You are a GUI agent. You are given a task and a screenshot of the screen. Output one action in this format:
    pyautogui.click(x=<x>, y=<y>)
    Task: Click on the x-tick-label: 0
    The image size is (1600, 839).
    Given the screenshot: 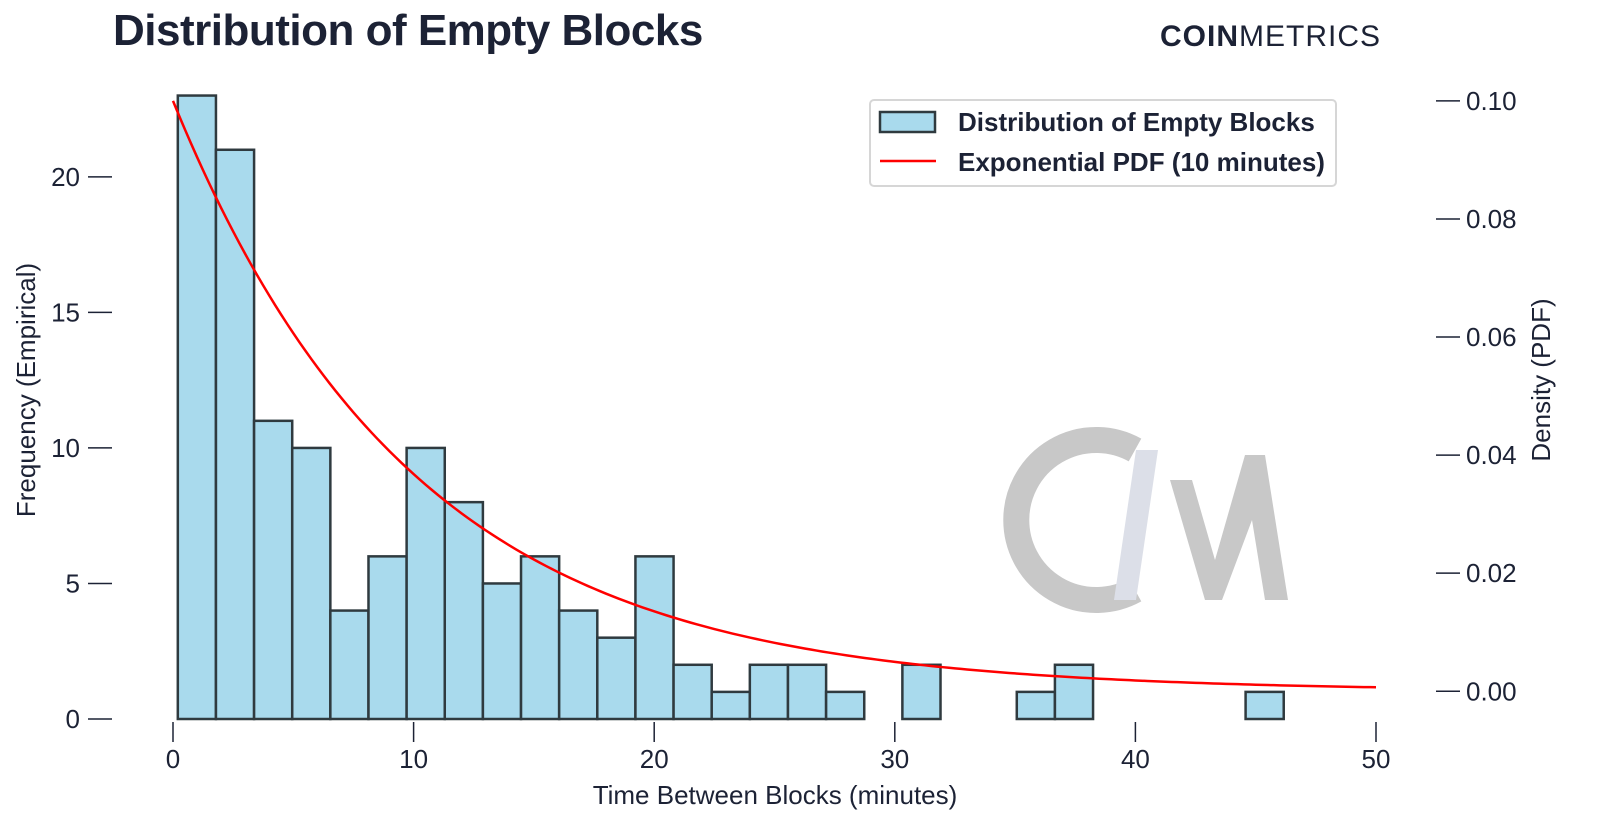 What is the action you would take?
    pyautogui.click(x=173, y=759)
    